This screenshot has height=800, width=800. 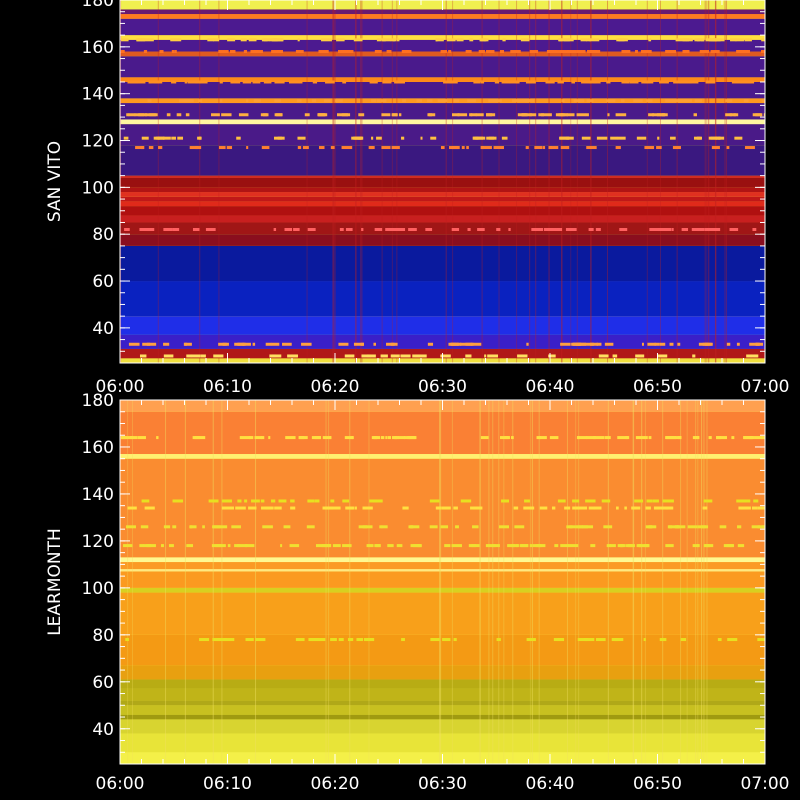 I want to click on x-tick-label: 06:10, so click(x=227, y=784).